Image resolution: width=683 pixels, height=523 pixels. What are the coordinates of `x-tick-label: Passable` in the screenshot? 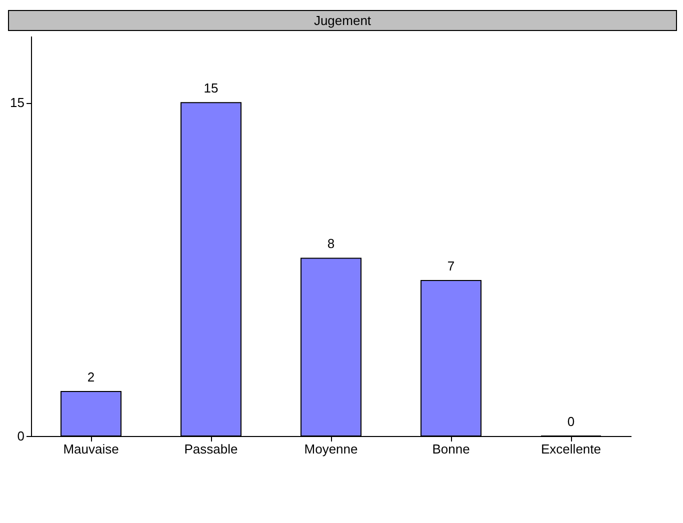 It's located at (211, 449).